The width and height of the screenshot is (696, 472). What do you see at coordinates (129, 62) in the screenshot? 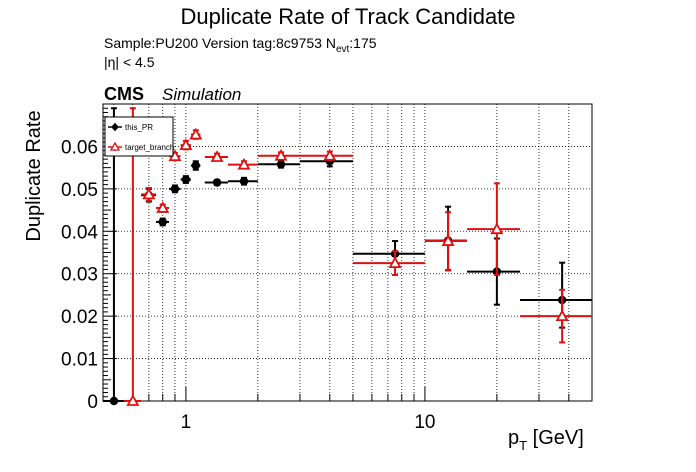
I see `eta-cut: |η| < 4.5` at bounding box center [129, 62].